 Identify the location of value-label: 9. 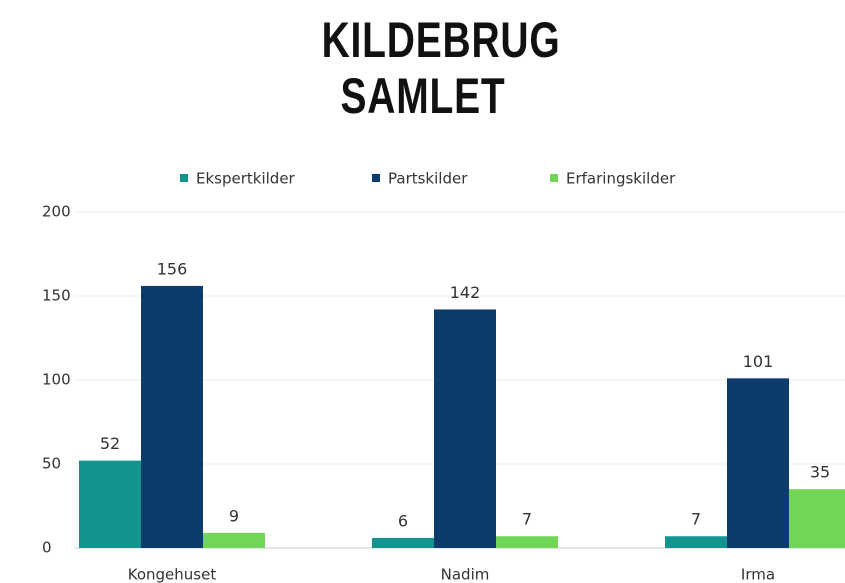
(234, 515).